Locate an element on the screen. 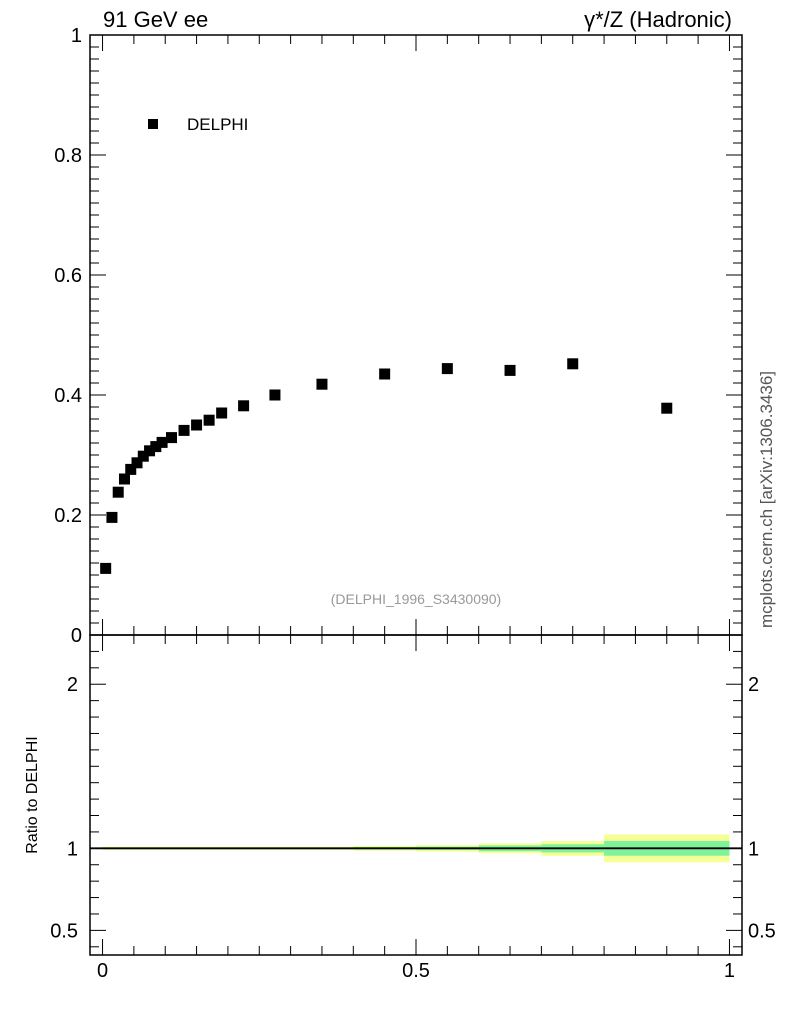  legend-marker is located at coordinates (153, 124).